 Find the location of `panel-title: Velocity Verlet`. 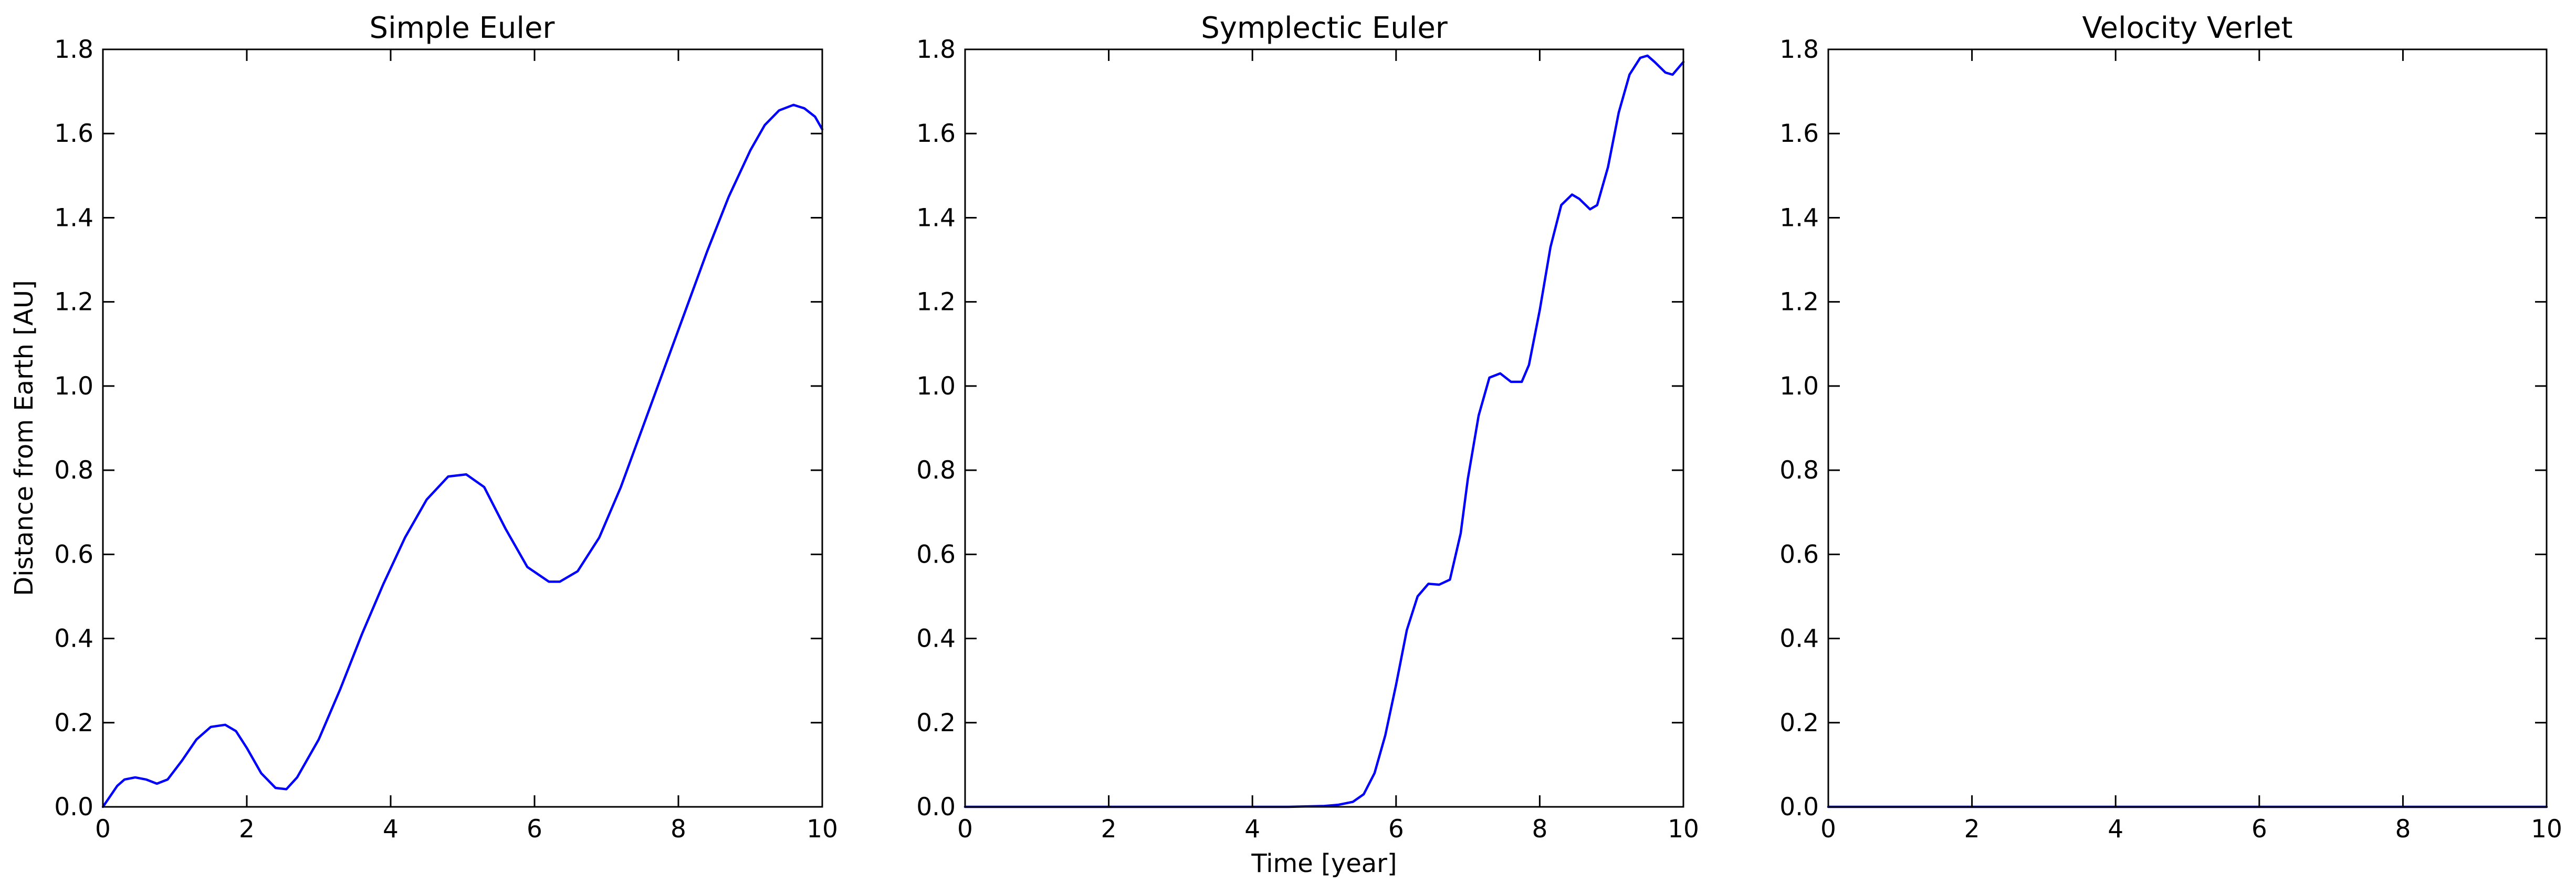

panel-title: Velocity Verlet is located at coordinates (2187, 28).